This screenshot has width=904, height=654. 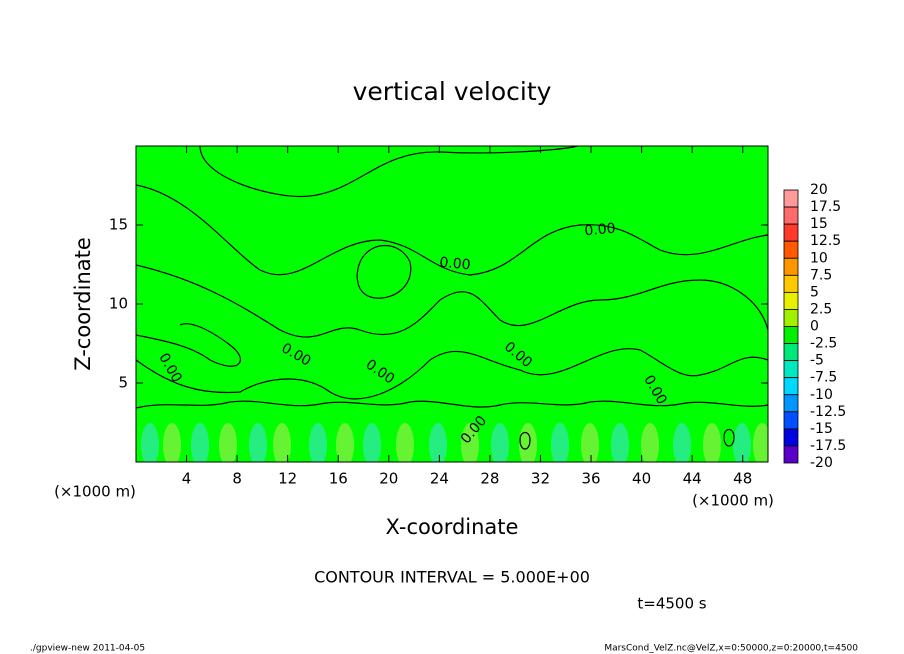 What do you see at coordinates (692, 479) in the screenshot?
I see `x-tick-label: 44` at bounding box center [692, 479].